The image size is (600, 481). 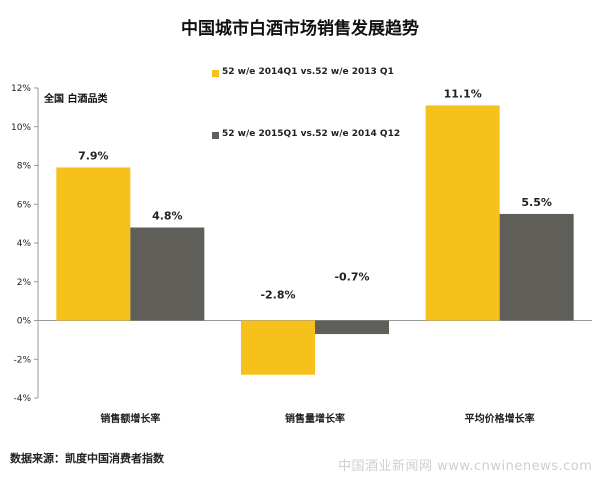 What do you see at coordinates (536, 202) in the screenshot?
I see `data-label: 5.5%` at bounding box center [536, 202].